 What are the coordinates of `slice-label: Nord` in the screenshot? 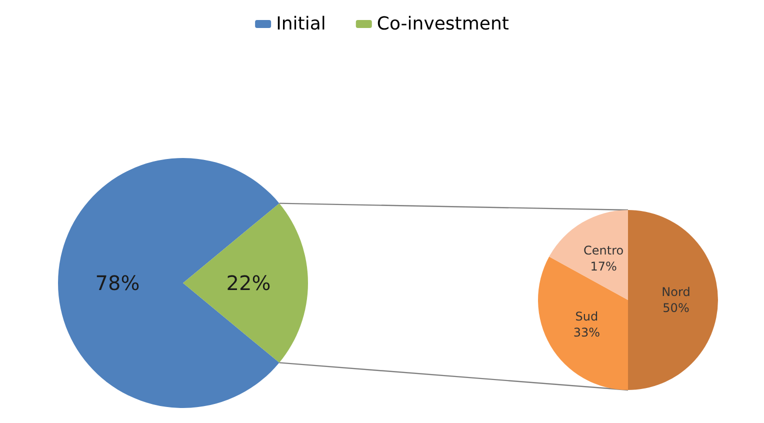 It's located at (676, 292).